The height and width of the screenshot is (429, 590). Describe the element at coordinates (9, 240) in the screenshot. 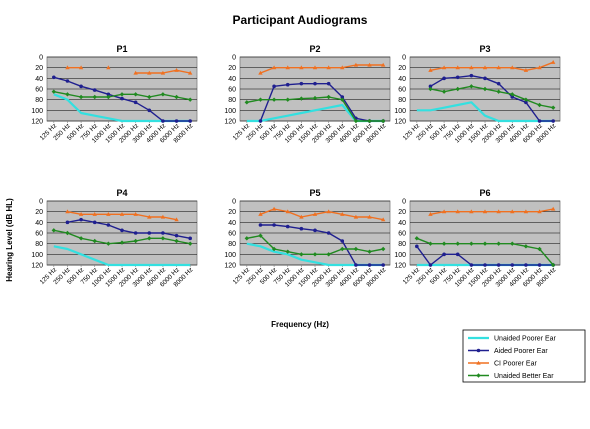

I see `y-axis-title: Hearing Level (dB HL)` at that location.